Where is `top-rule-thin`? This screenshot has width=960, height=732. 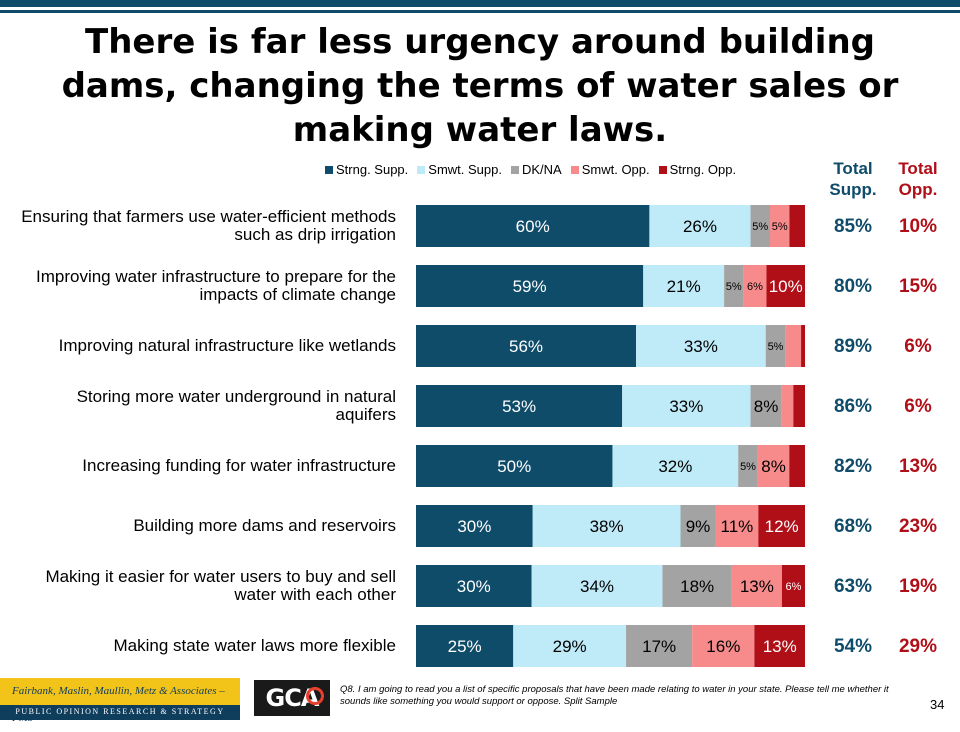 top-rule-thin is located at coordinates (480, 11).